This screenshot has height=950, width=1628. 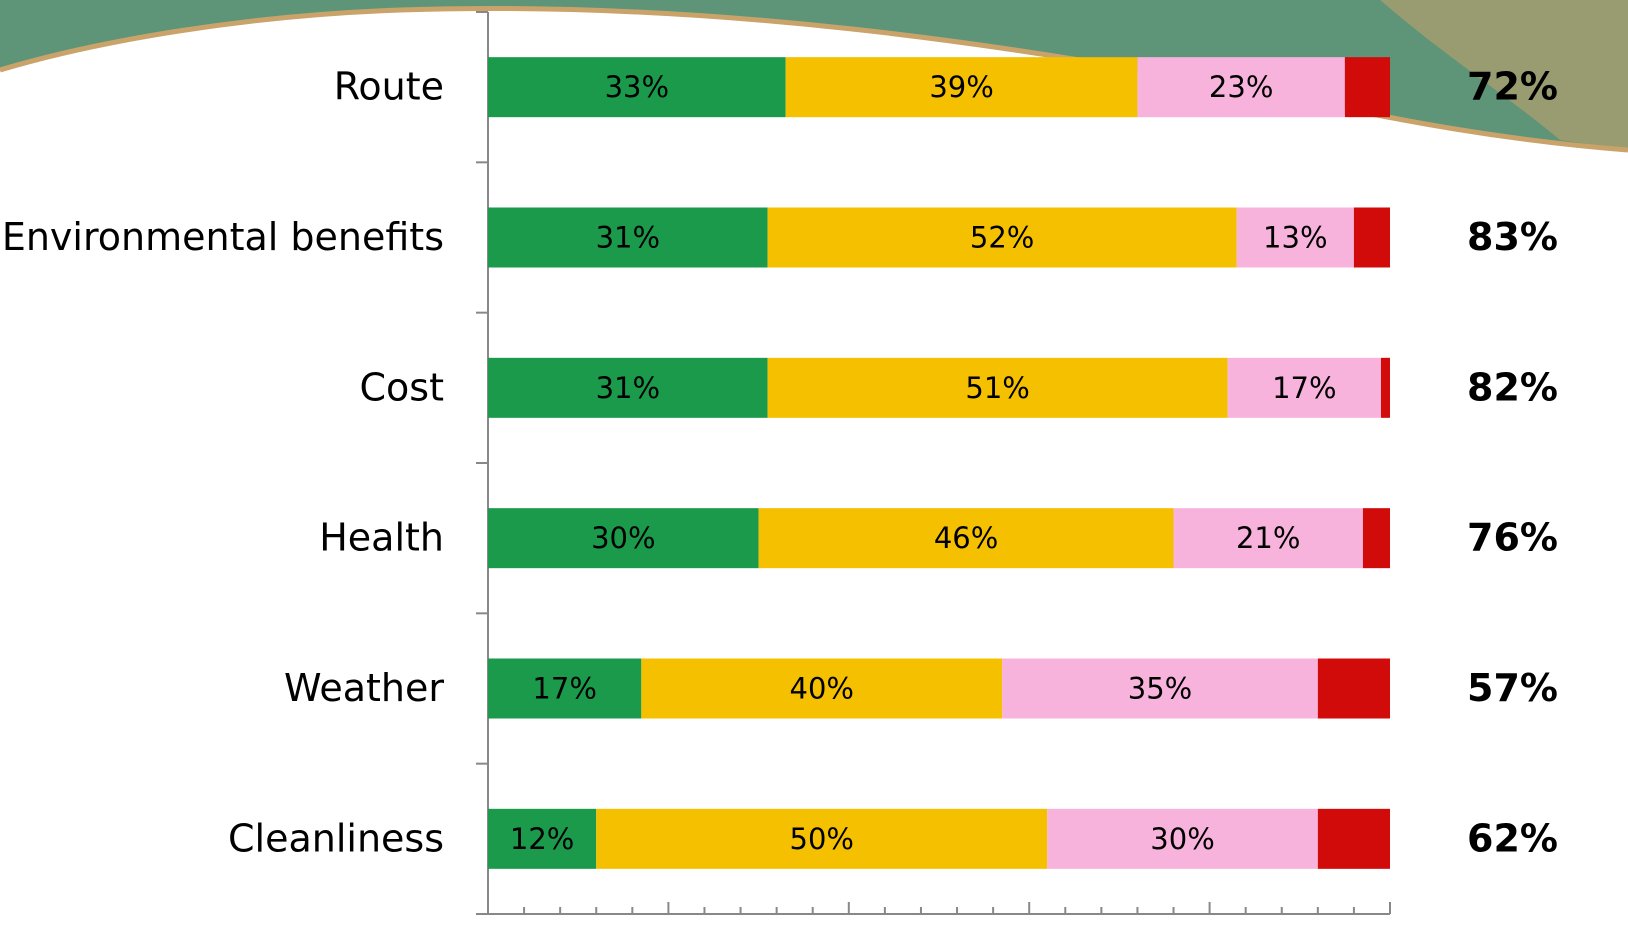 I want to click on total-label: 82%, so click(x=1512, y=387).